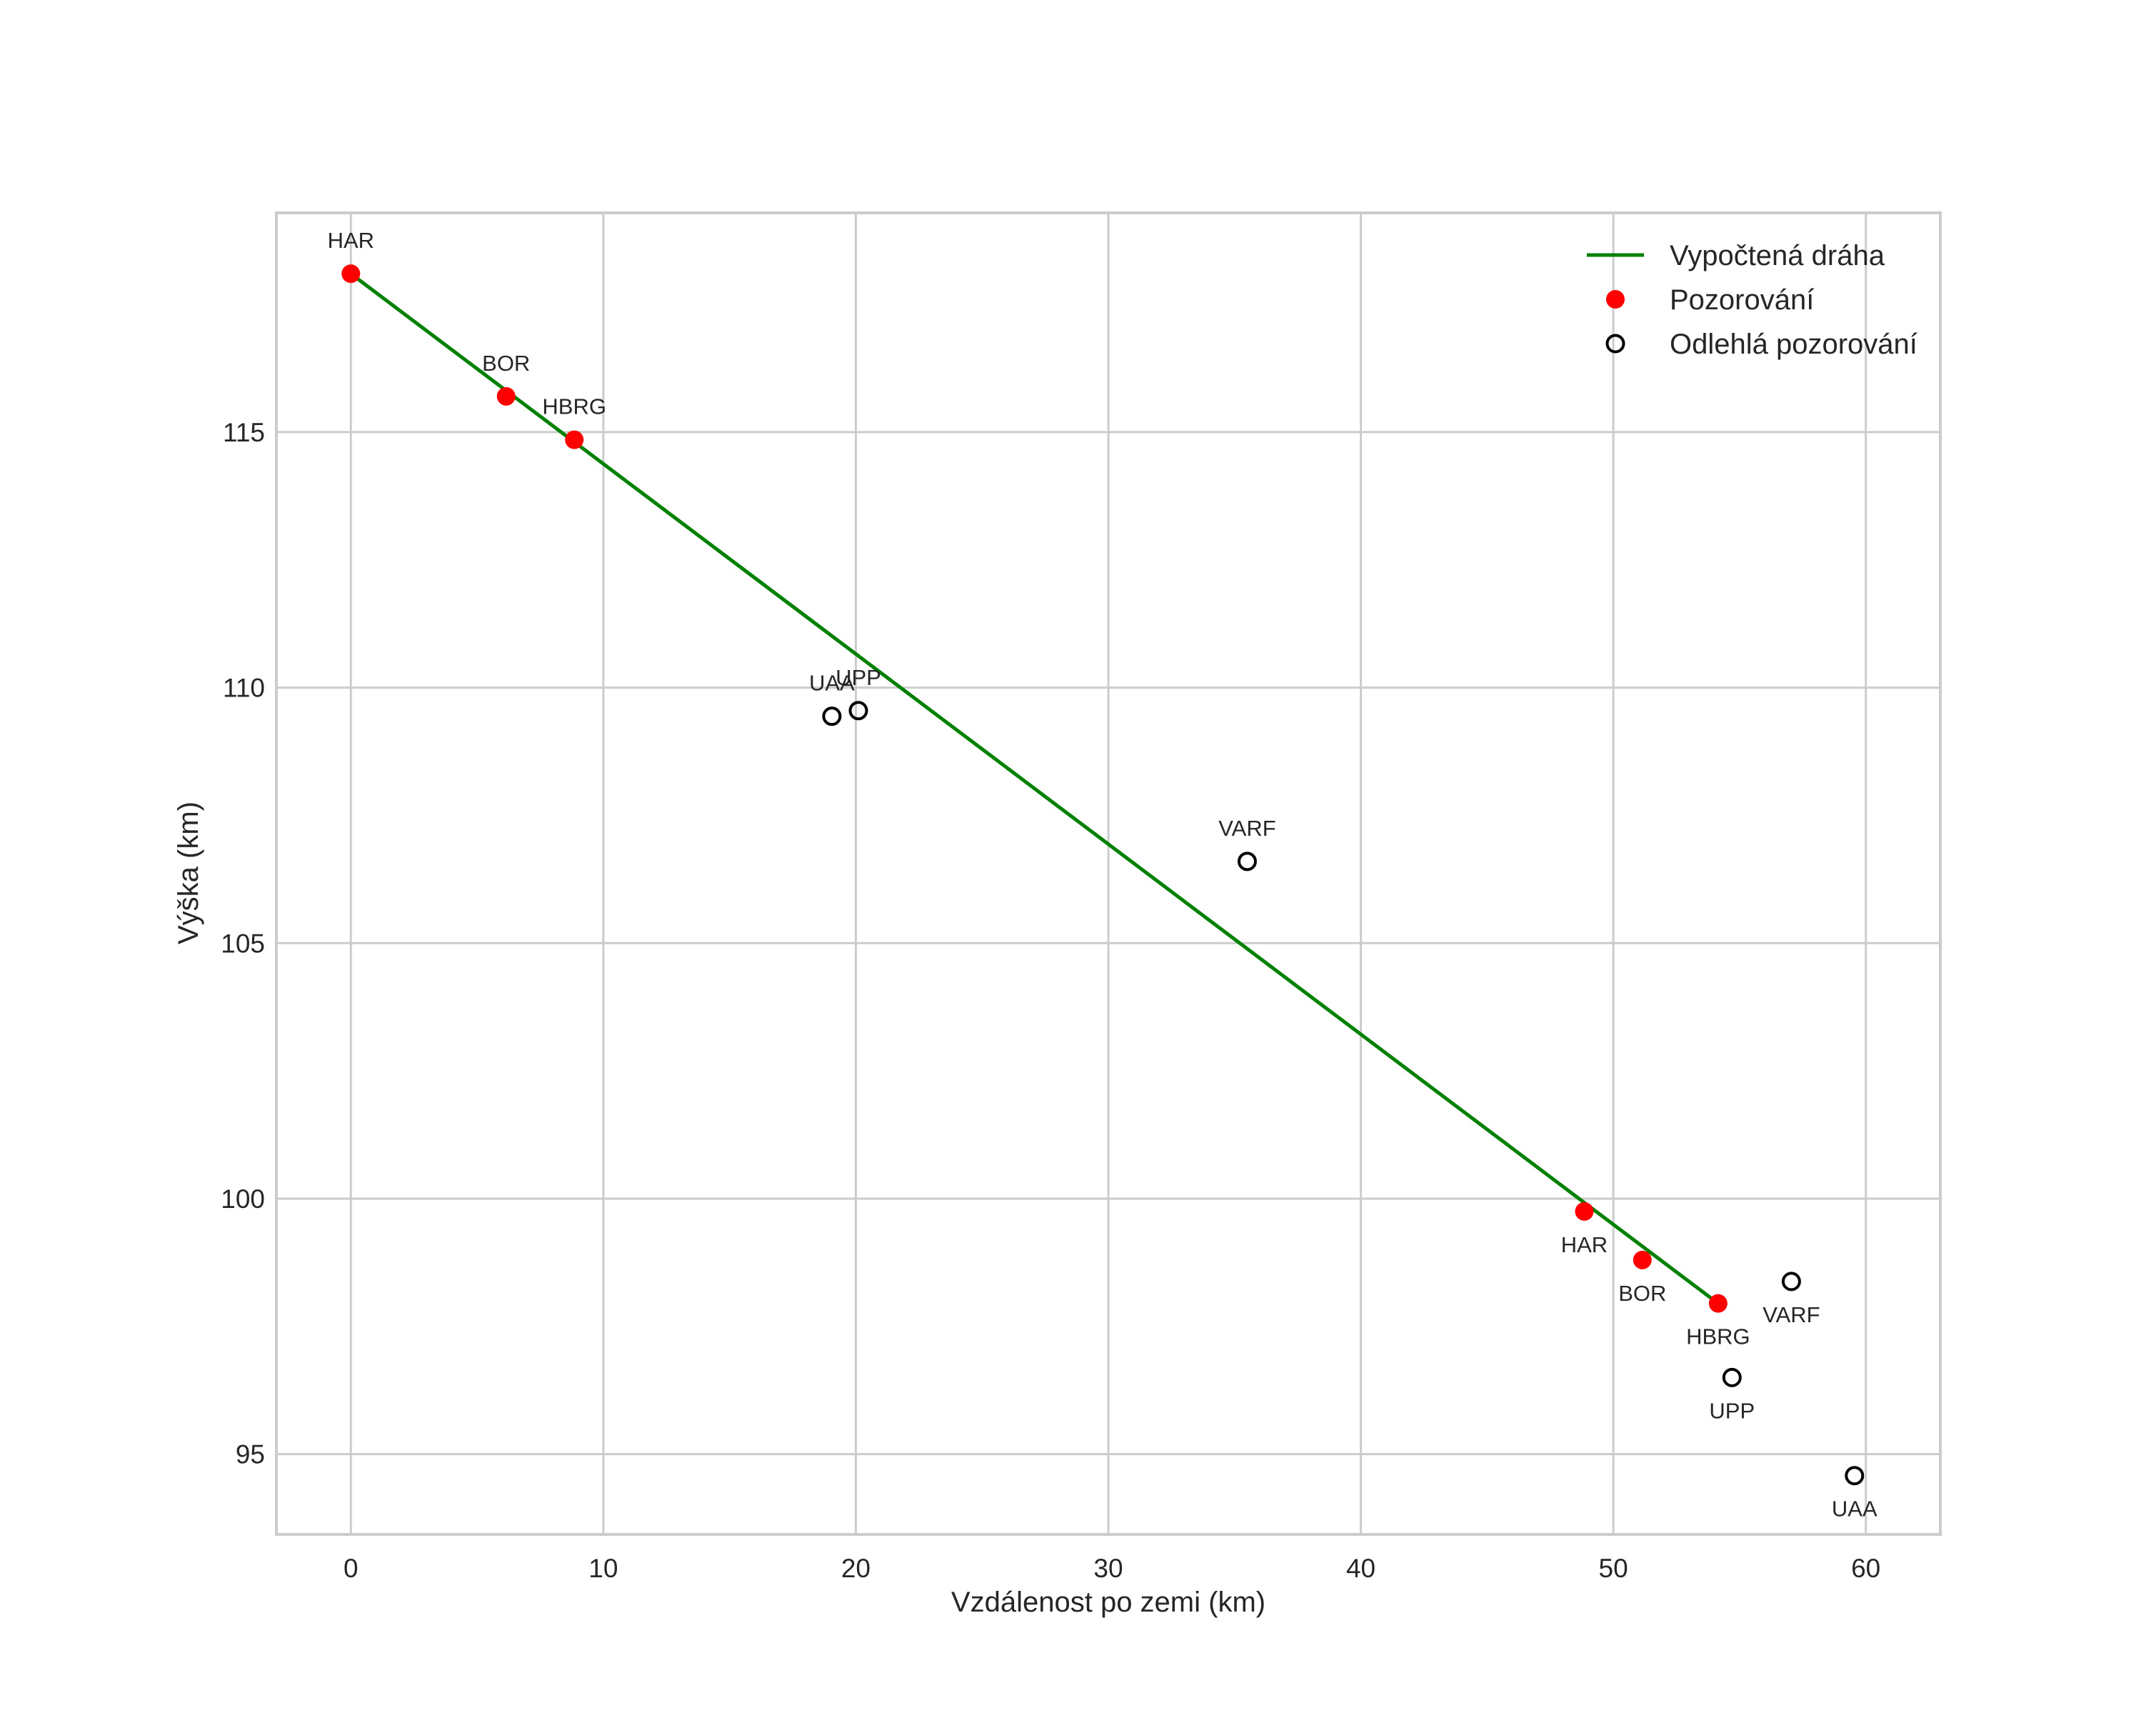  I want to click on y-tick-label: 100, so click(243, 1199).